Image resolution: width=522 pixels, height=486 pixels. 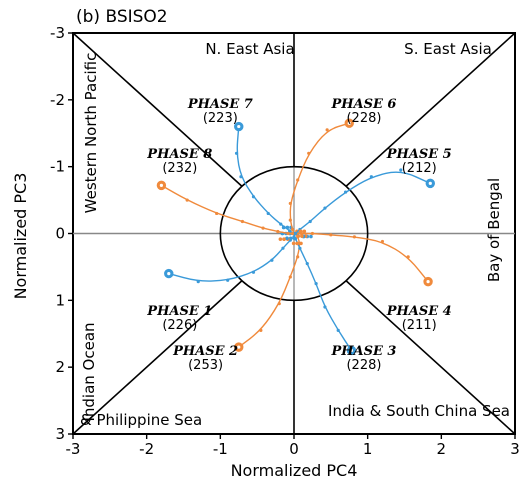 I want to click on y-tick-label: 1, so click(x=60, y=300).